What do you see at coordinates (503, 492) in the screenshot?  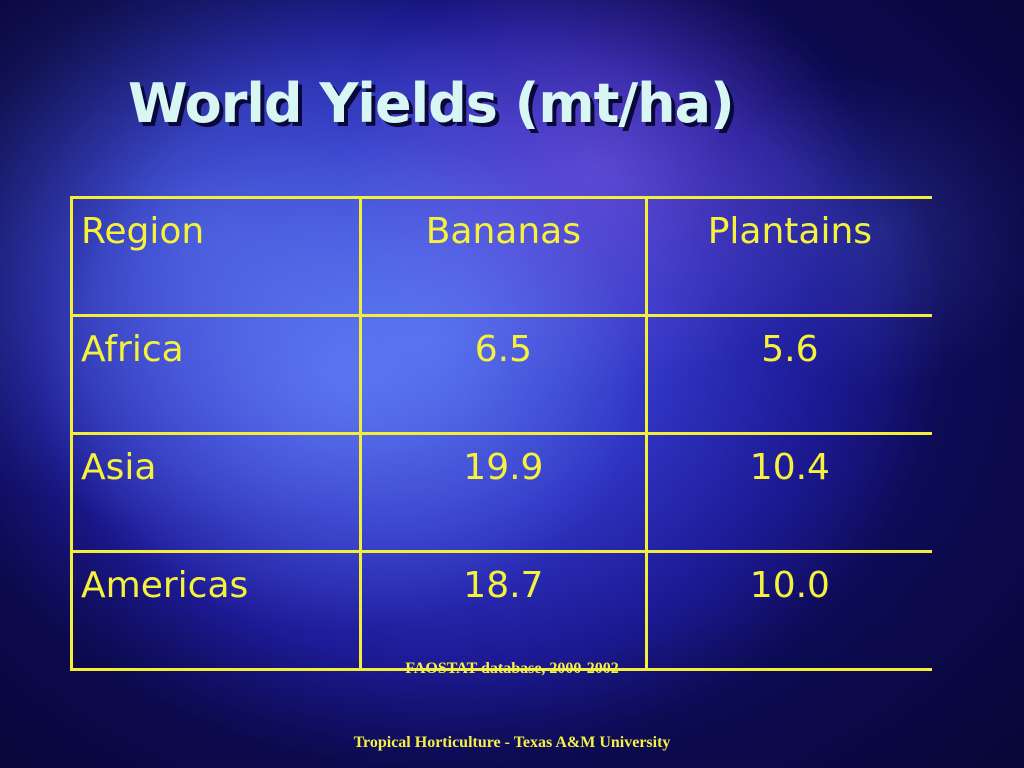 I see `bananas-cell: 19.9` at bounding box center [503, 492].